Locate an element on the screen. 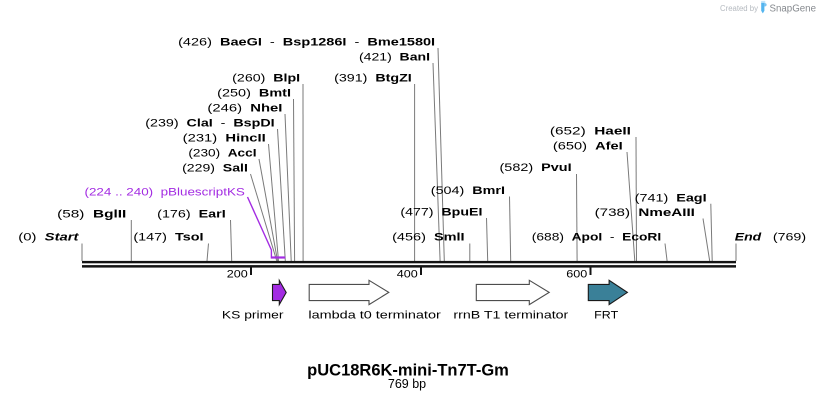  svg-text: Created by is located at coordinates (739, 8).